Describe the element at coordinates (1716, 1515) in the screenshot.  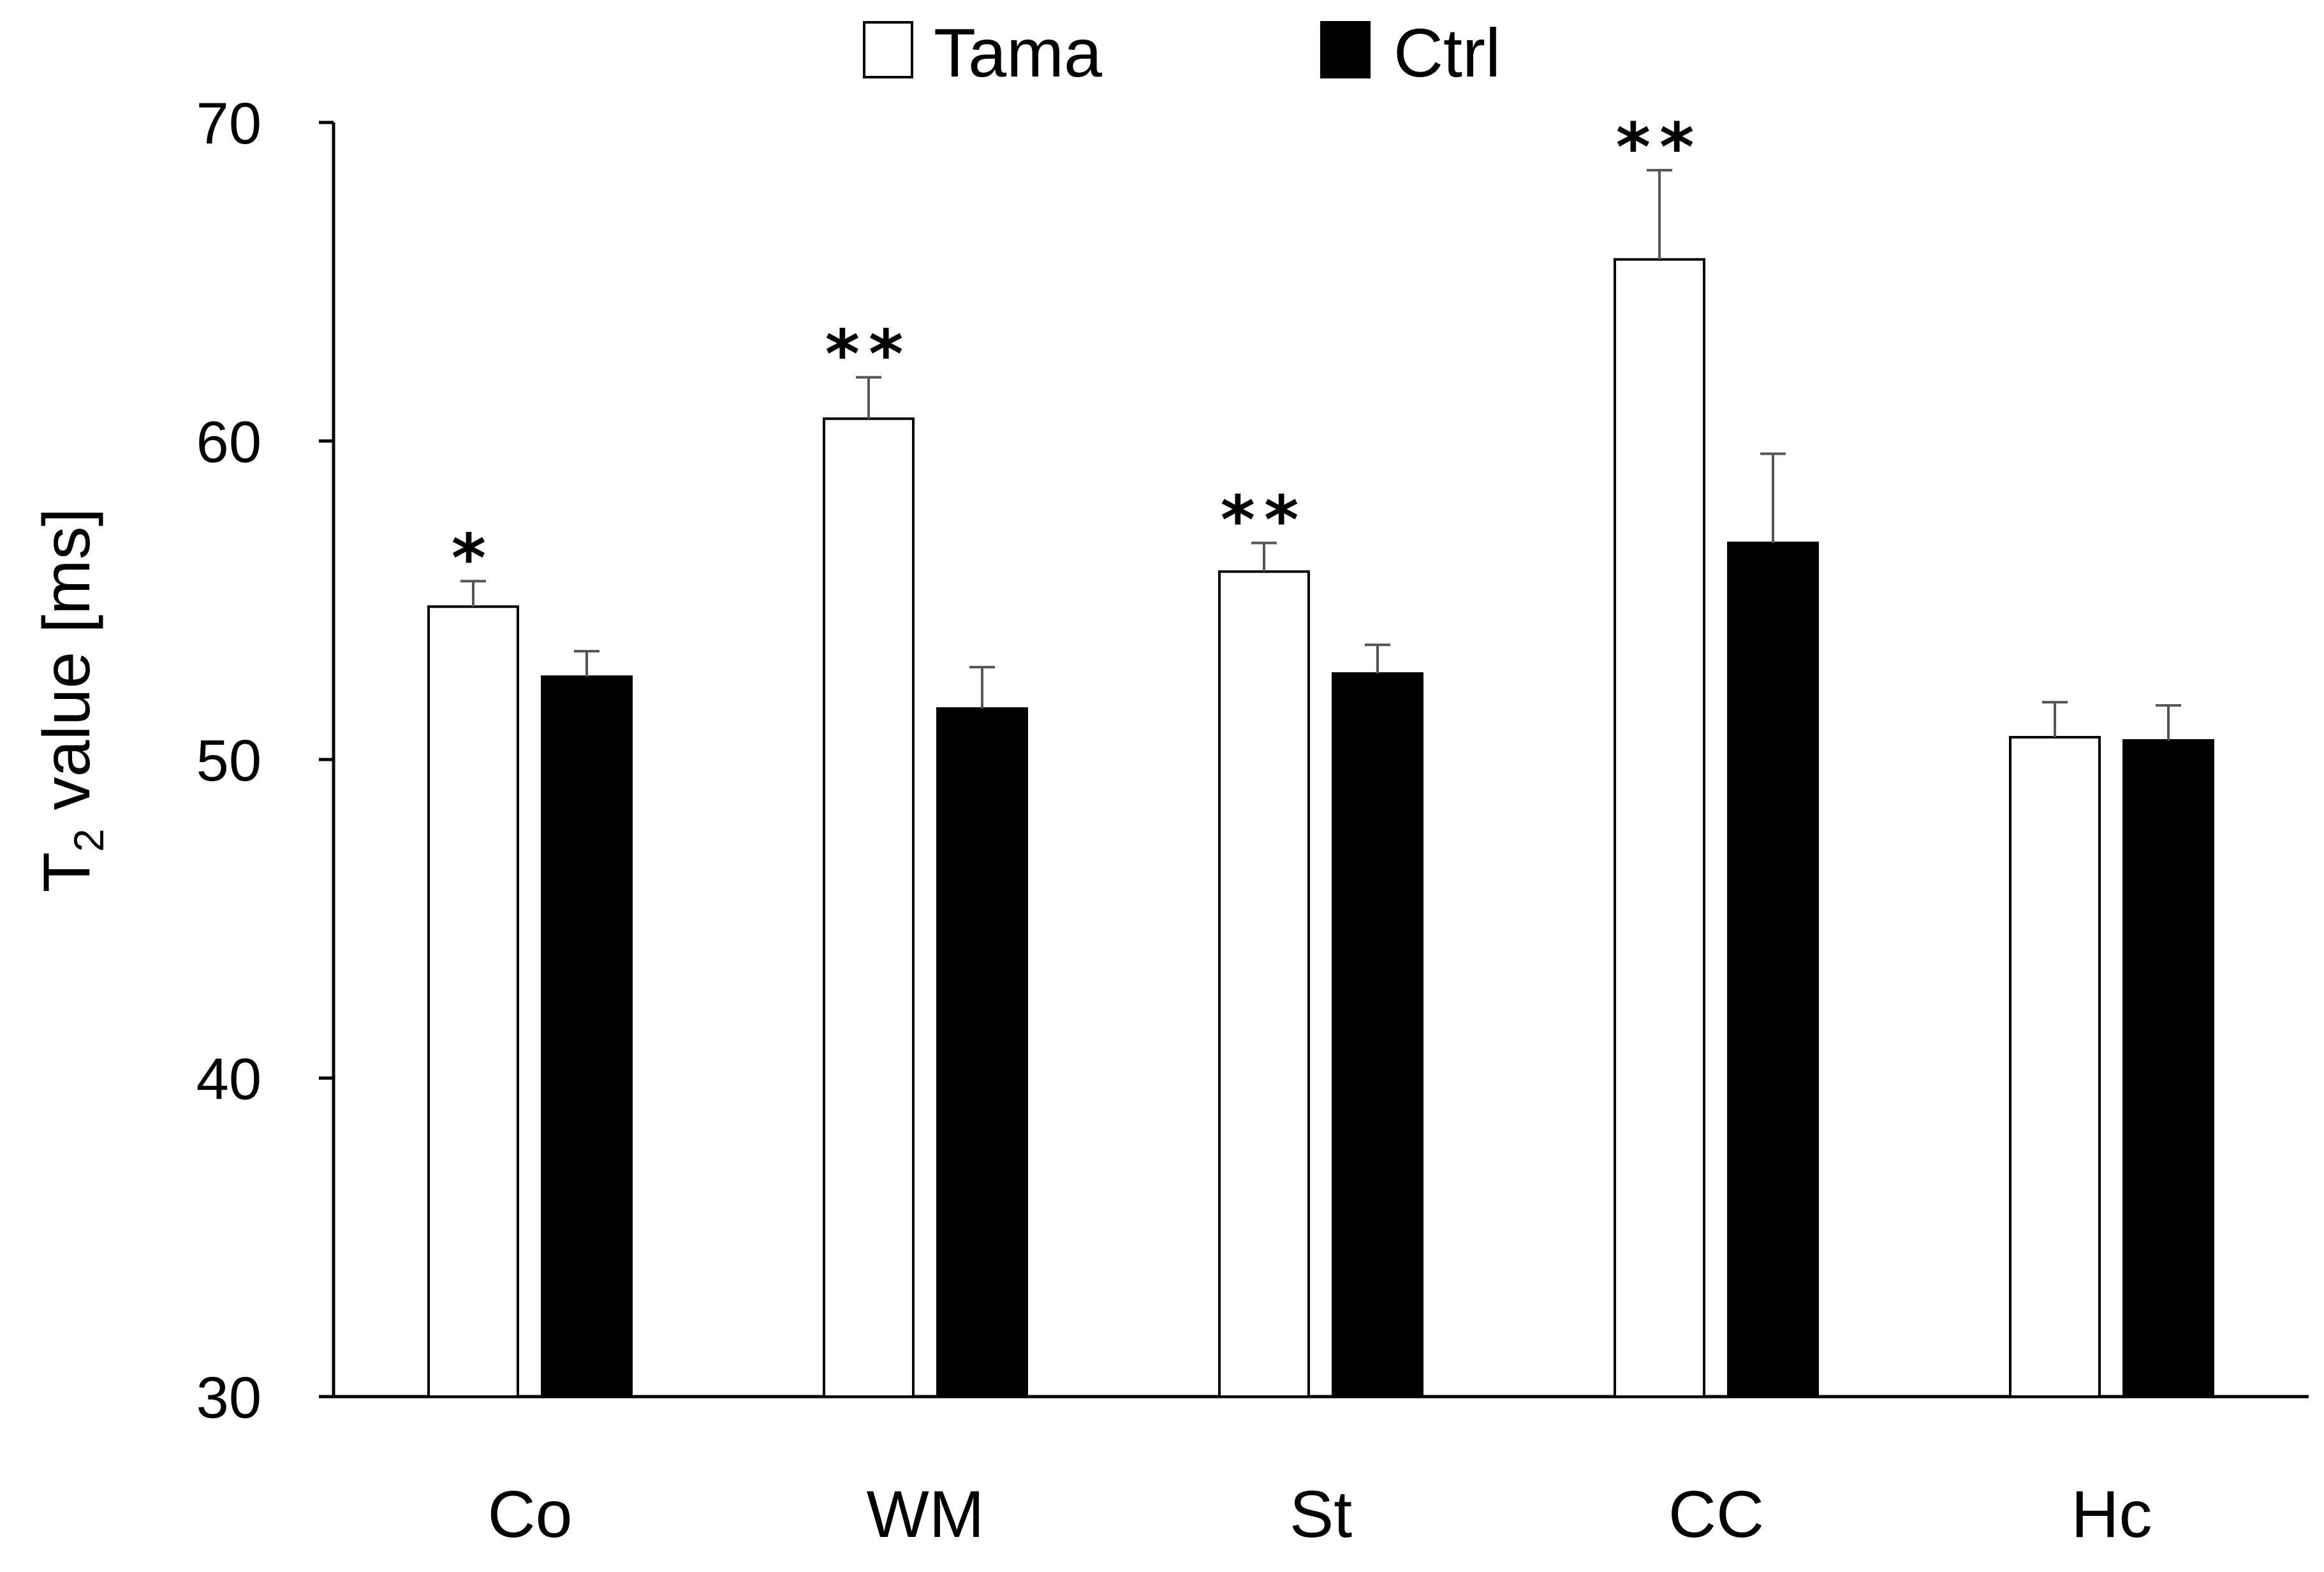
I see `category-label-cc: CC` at that location.